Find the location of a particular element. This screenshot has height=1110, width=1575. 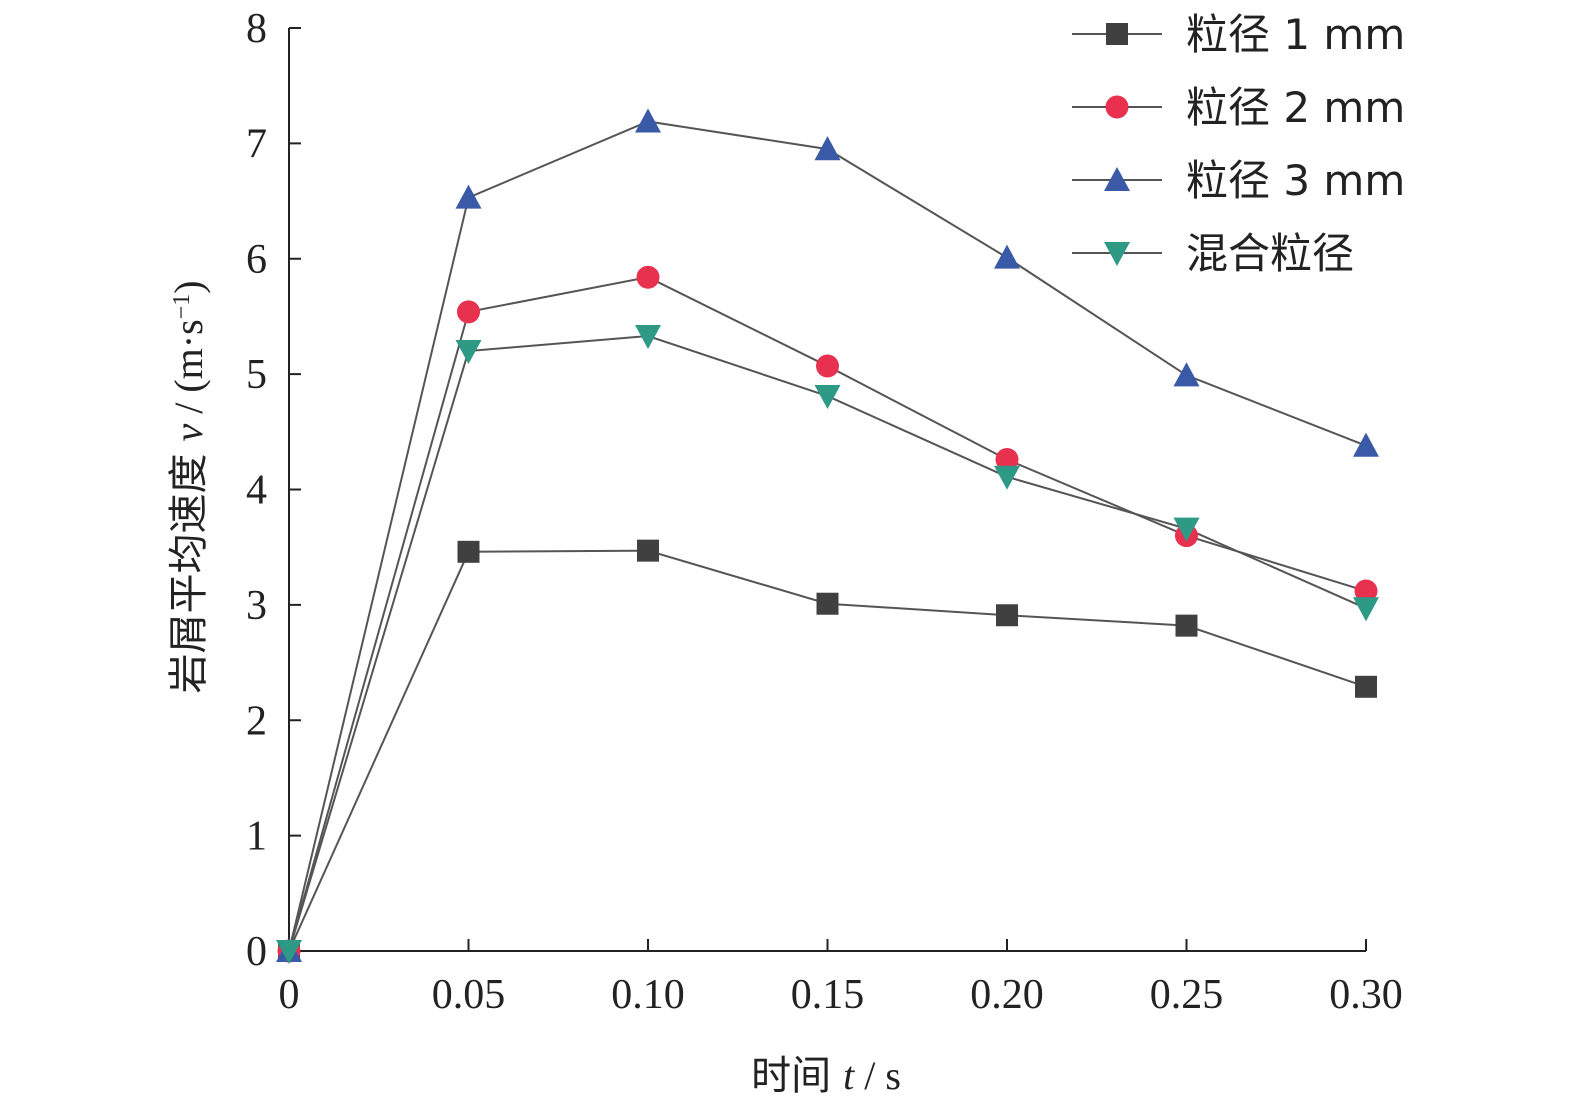

x-axis-title: 时间 t / s is located at coordinates (826, 1076).